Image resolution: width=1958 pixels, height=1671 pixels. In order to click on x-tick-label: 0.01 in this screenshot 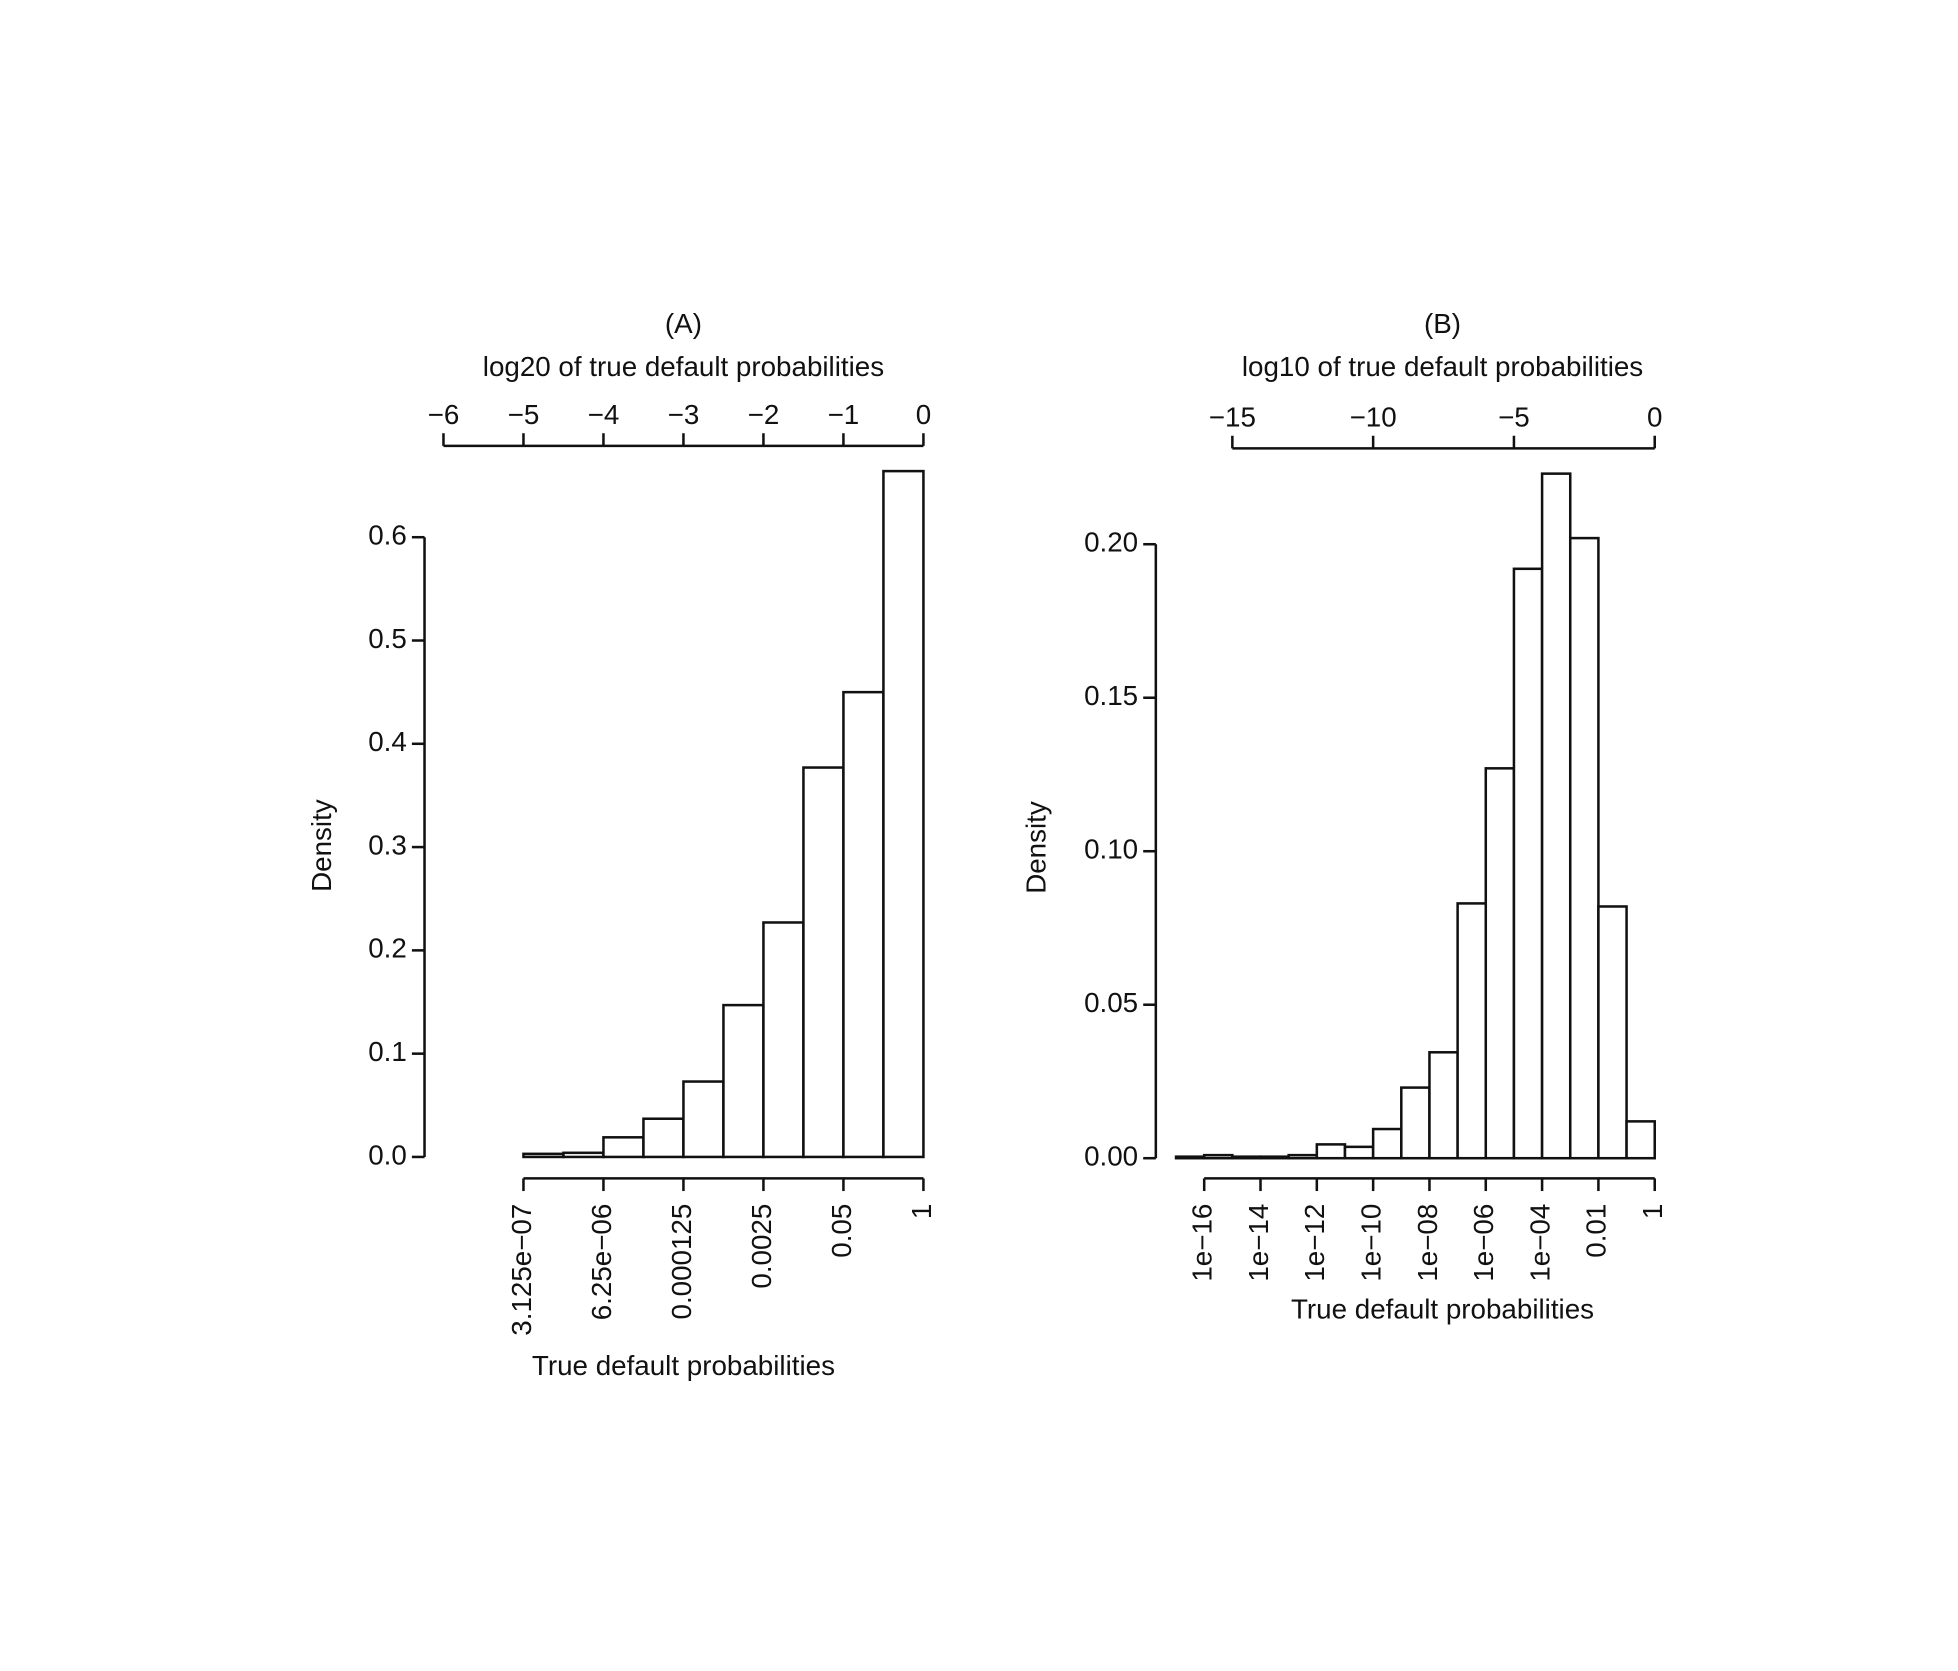, I will do `click(1596, 1231)`.